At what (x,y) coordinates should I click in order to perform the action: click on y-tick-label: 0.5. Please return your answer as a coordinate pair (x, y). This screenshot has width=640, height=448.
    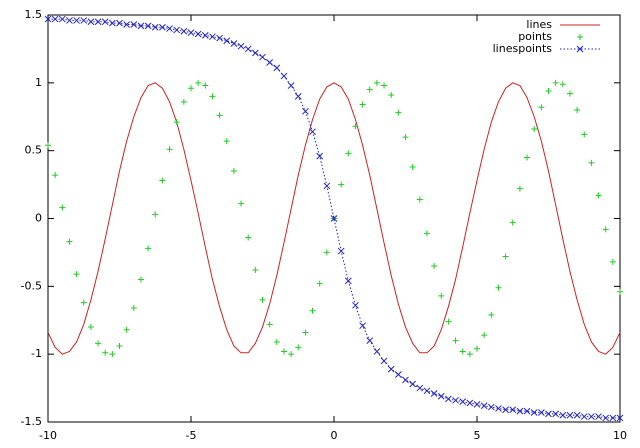
    Looking at the image, I should click on (34, 150).